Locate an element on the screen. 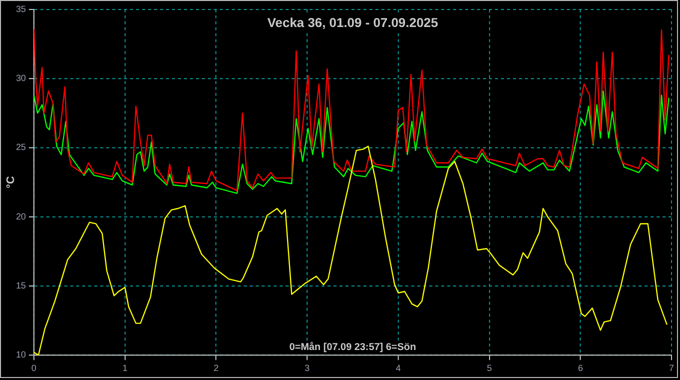  y-tick-label: 30 is located at coordinates (21, 77).